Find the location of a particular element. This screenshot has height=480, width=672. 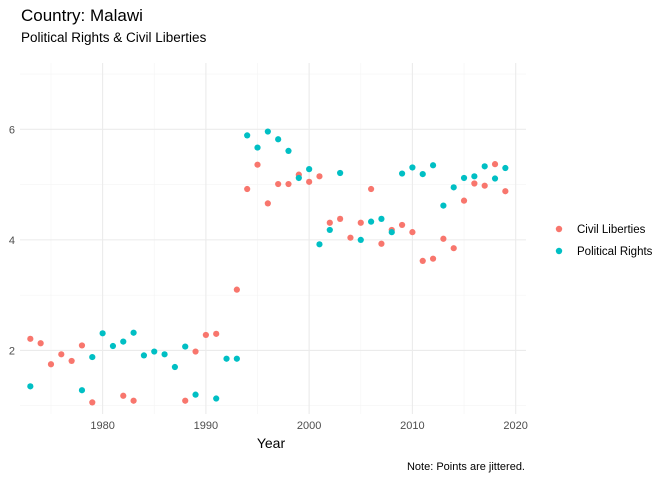

legend-key-political-rights is located at coordinates (559, 251).